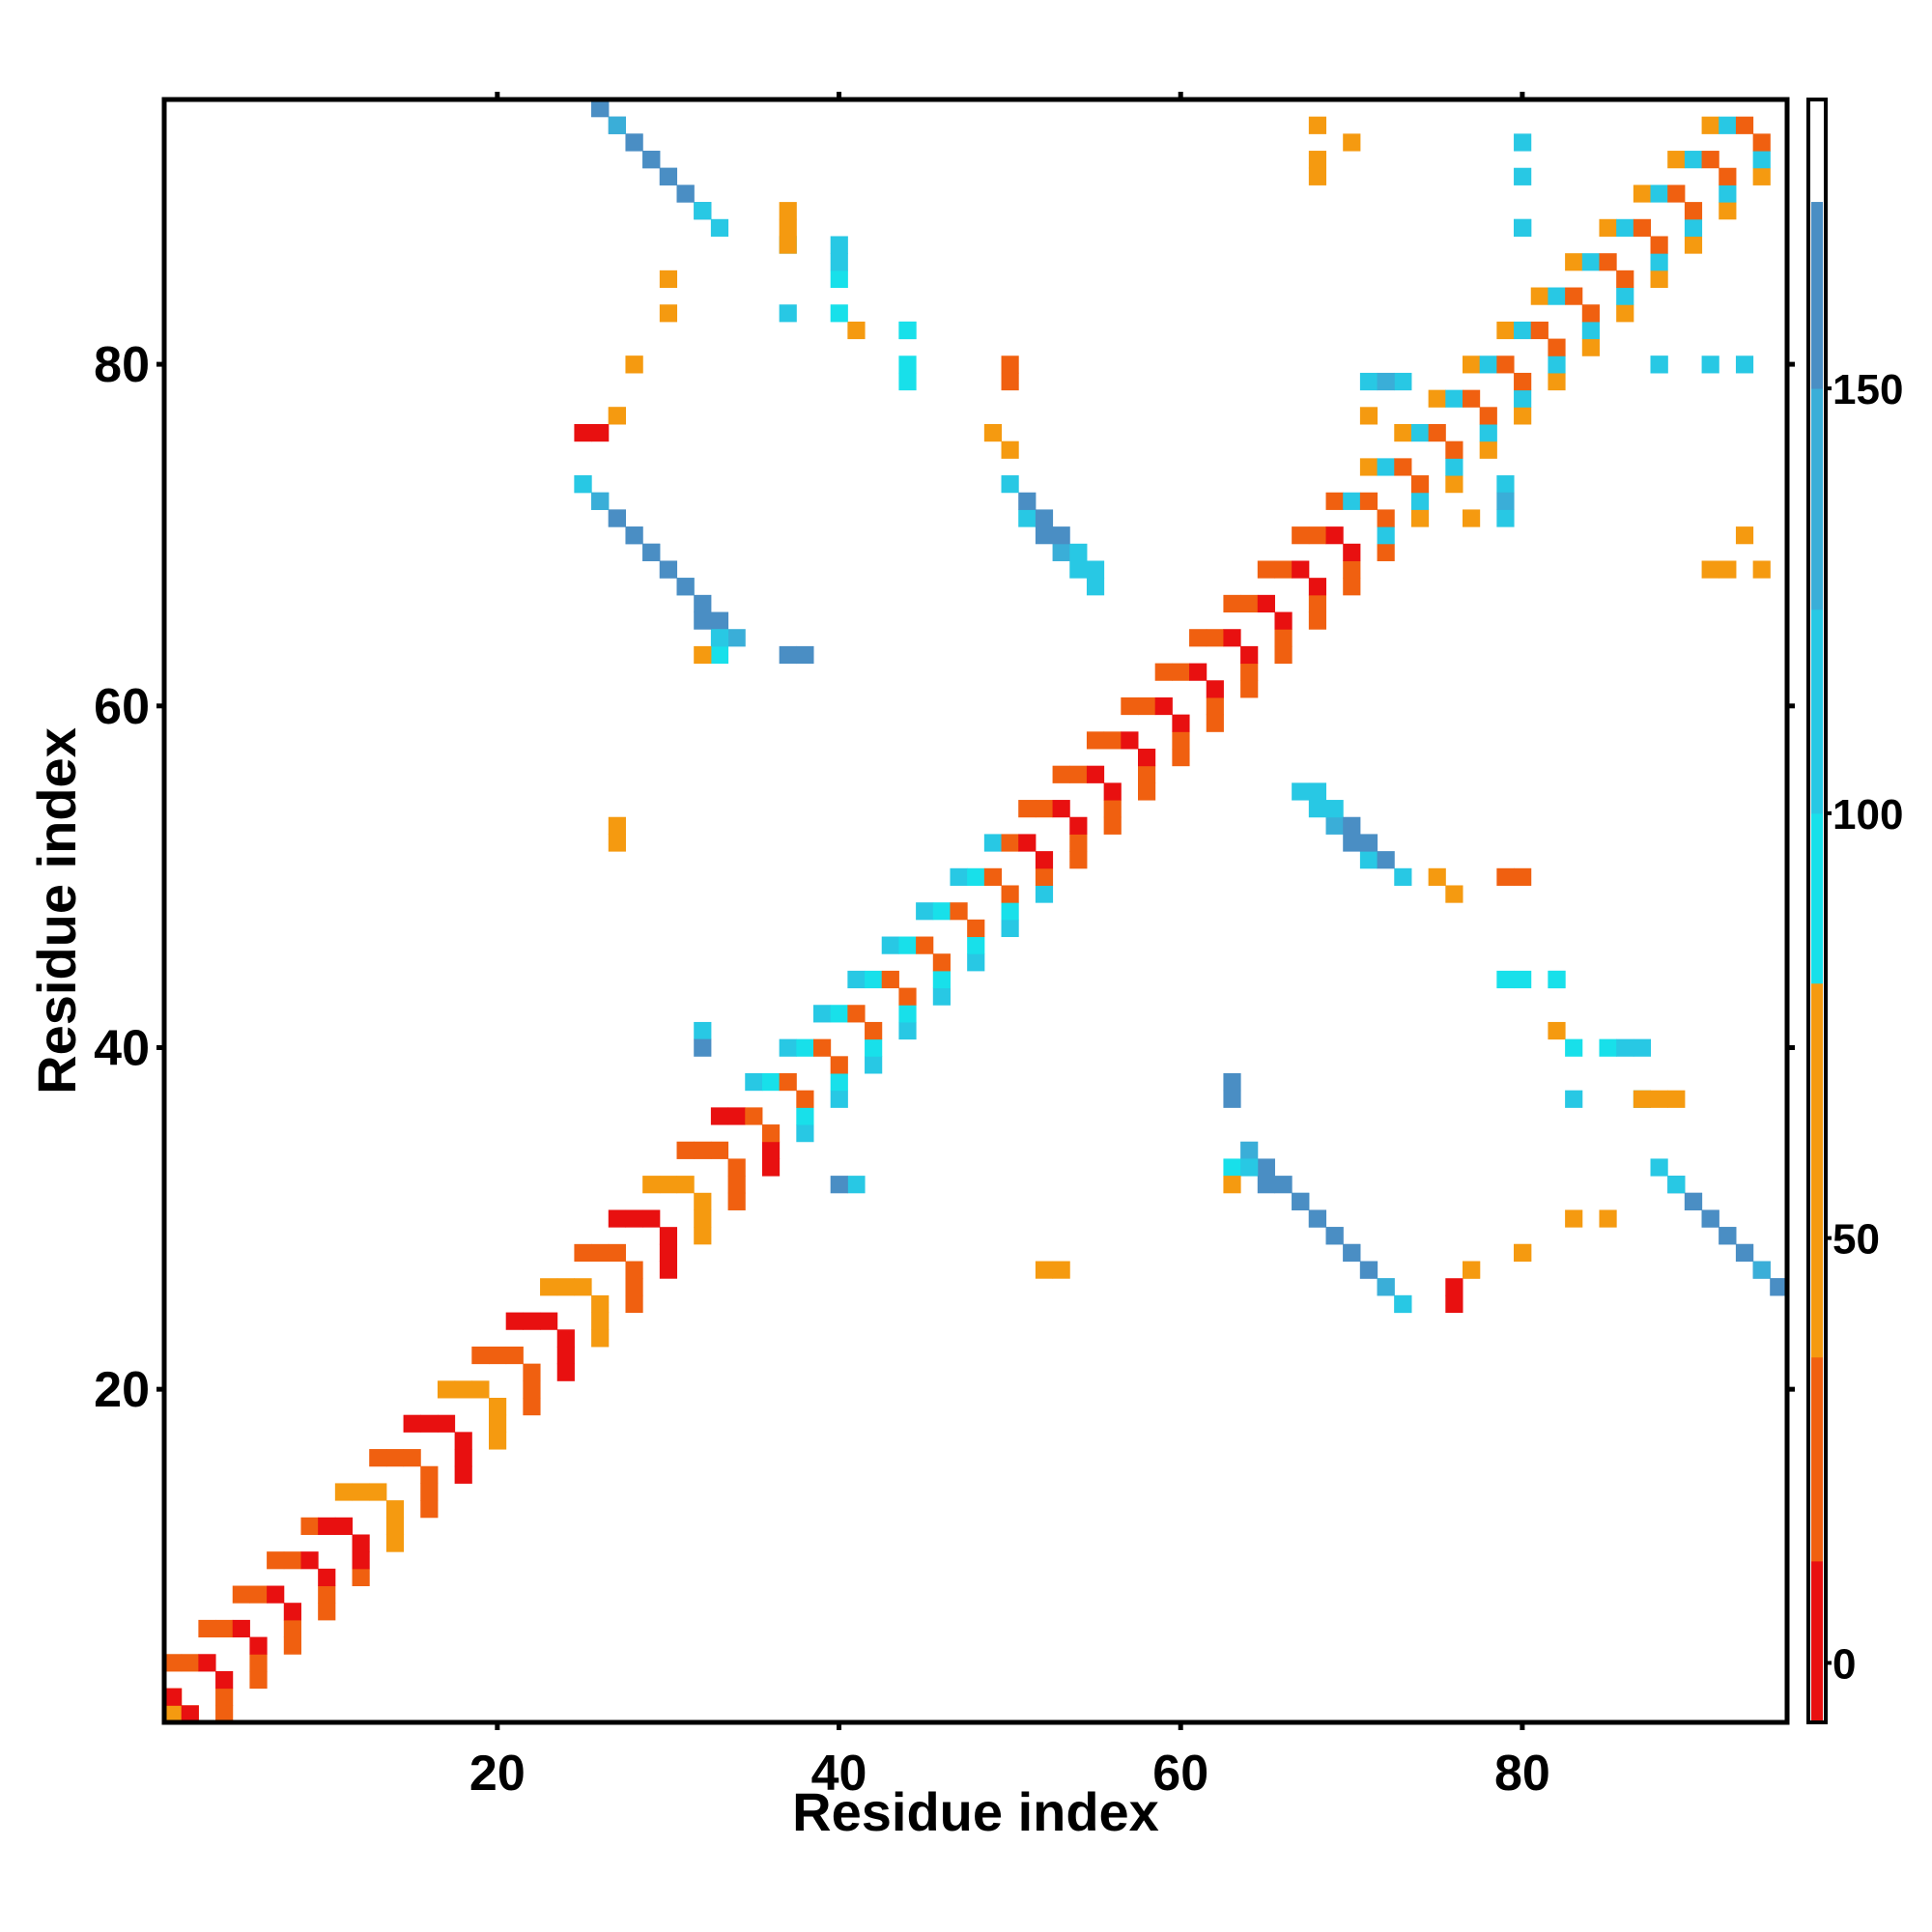  I want to click on colorbar-ticks: 0 50 100 150, so click(1864, 1027).